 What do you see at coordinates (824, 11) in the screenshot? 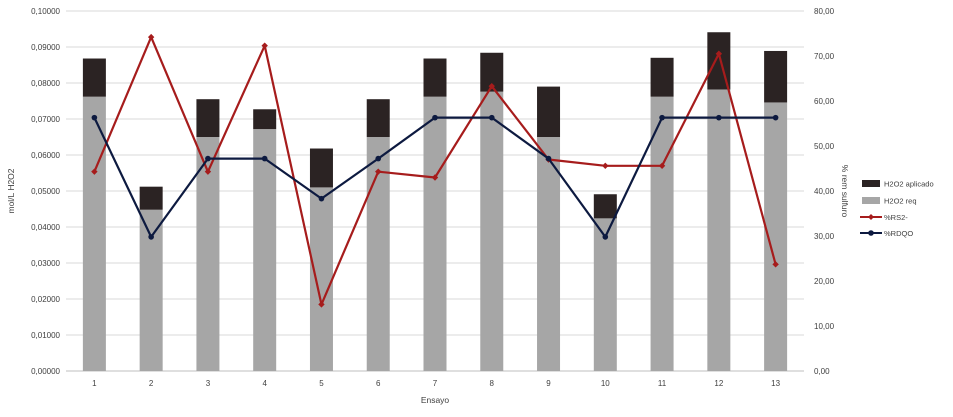
I see `right-y-tick-label: 80,00` at bounding box center [824, 11].